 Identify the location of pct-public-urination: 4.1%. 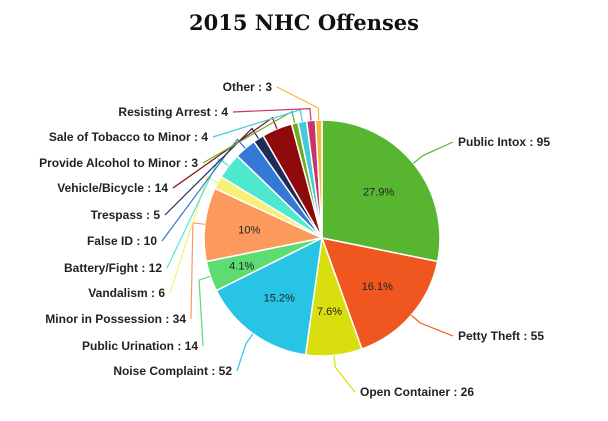
(241, 267).